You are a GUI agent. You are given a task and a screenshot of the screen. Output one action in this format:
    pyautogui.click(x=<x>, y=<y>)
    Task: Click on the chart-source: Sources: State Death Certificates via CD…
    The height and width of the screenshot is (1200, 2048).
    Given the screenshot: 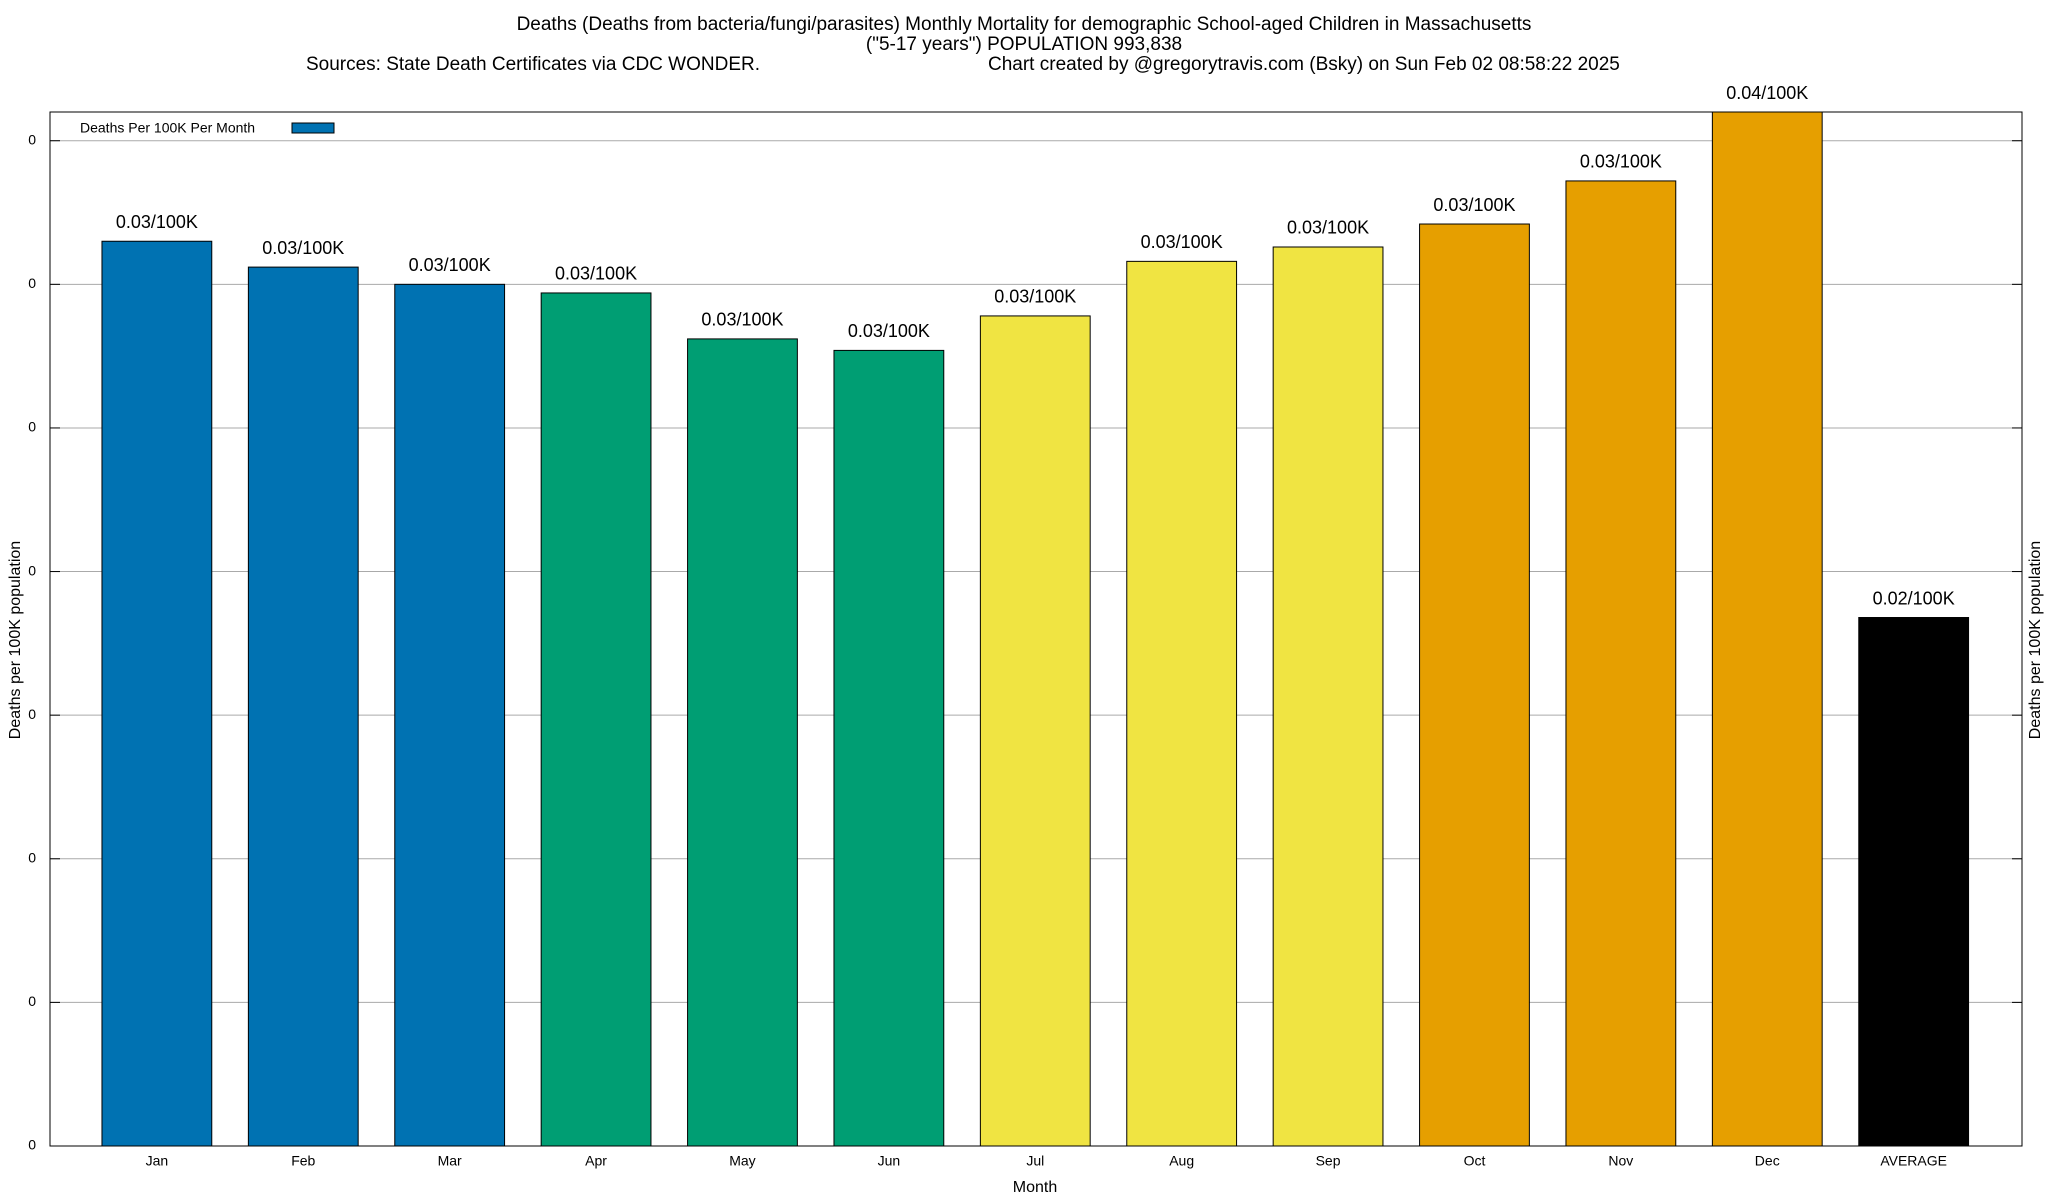 What is the action you would take?
    pyautogui.click(x=533, y=64)
    